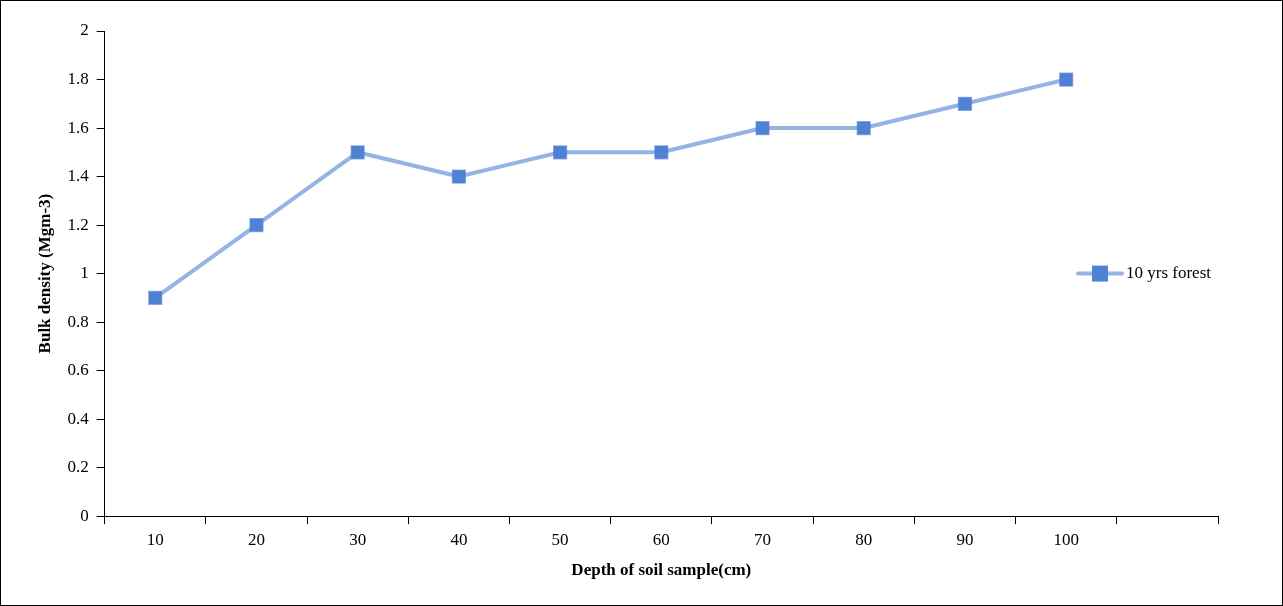  What do you see at coordinates (78, 418) in the screenshot?
I see `y-tick-label: 0.4` at bounding box center [78, 418].